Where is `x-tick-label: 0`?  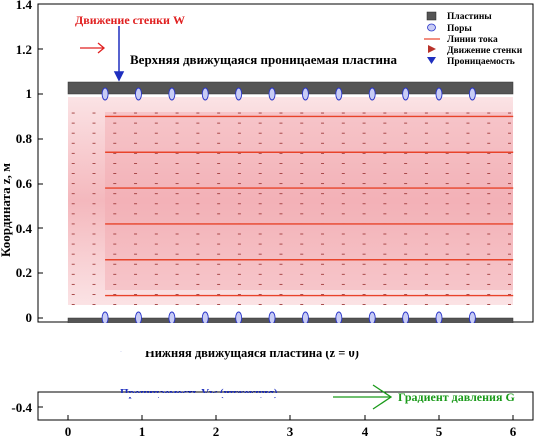
x-tick-label: 0 is located at coordinates (68, 430).